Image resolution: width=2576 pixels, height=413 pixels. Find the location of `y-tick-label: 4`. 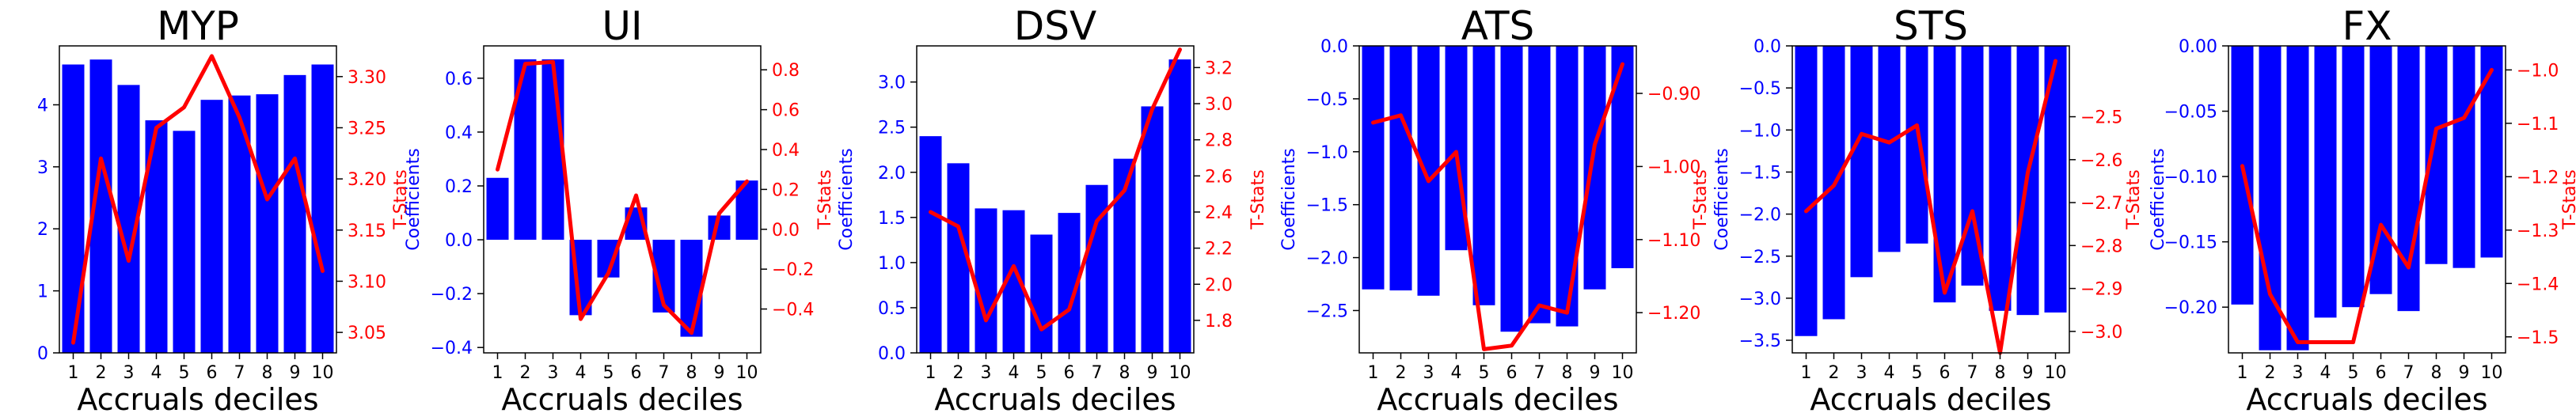

y-tick-label: 4 is located at coordinates (43, 106).